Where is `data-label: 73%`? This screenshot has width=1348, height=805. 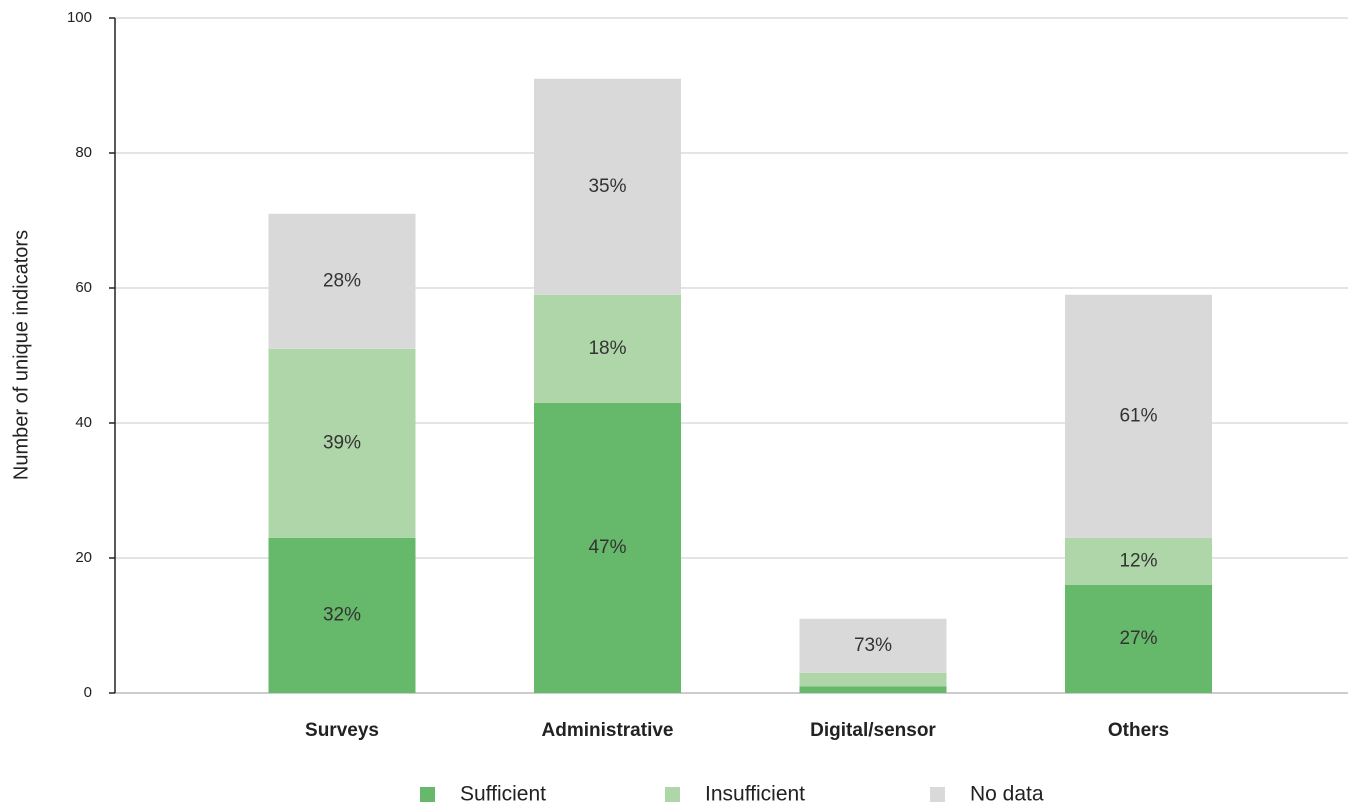
data-label: 73% is located at coordinates (873, 645).